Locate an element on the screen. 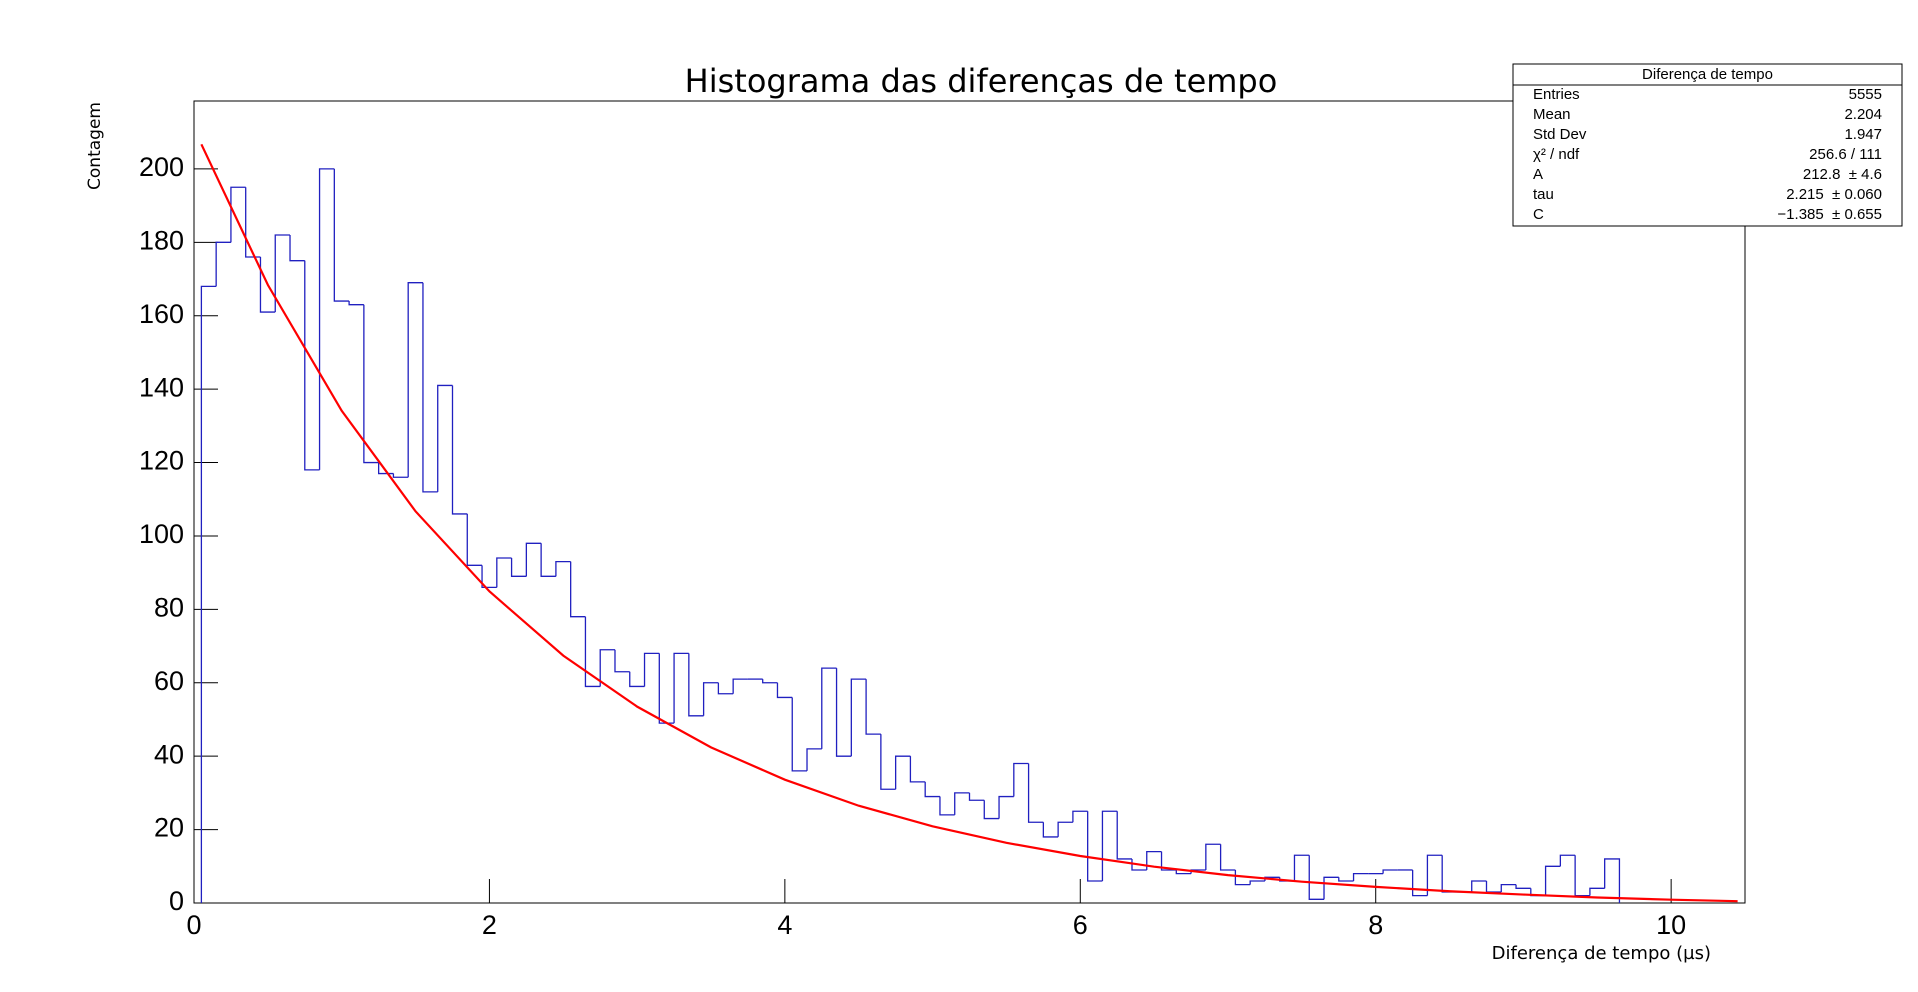 This screenshot has width=1918, height=992. stats-label: tau is located at coordinates (1543, 194).